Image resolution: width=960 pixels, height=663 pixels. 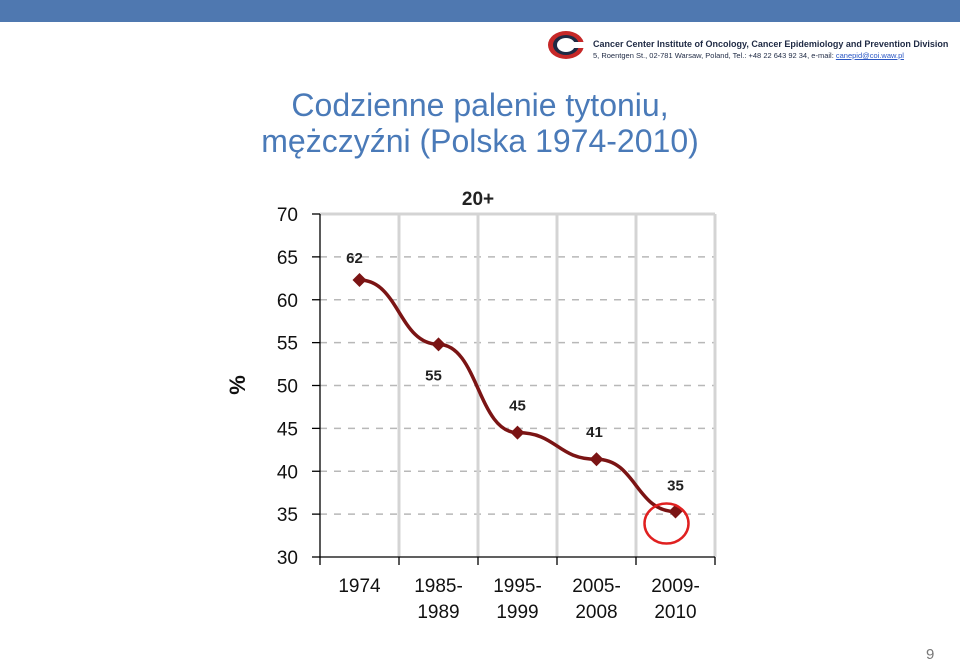 What do you see at coordinates (675, 586) in the screenshot?
I see `x-tick-label: 2009-` at bounding box center [675, 586].